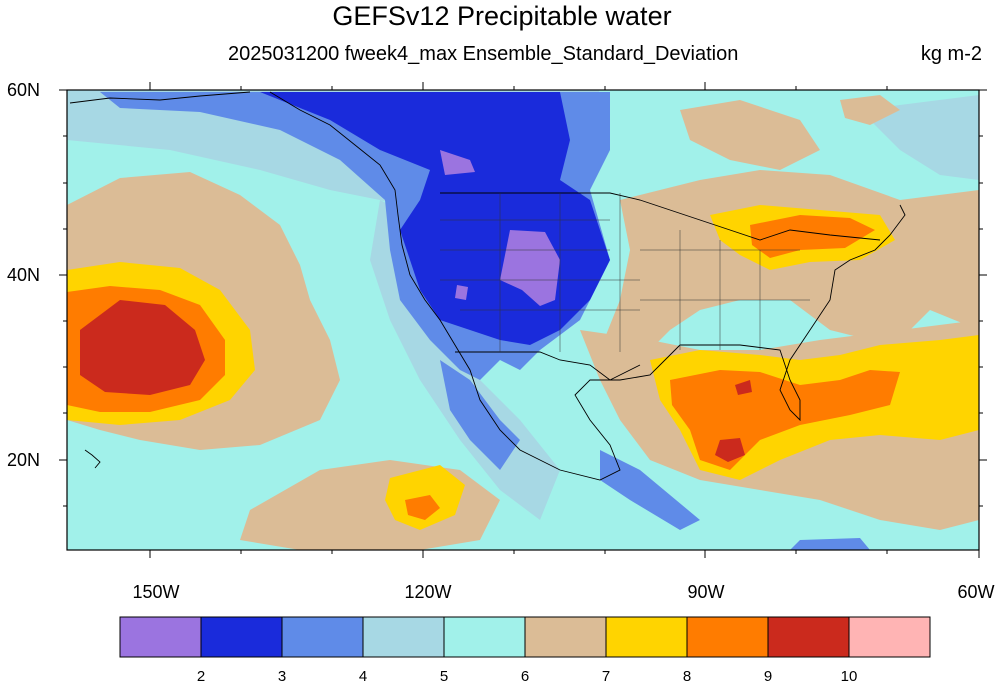 This screenshot has height=686, width=1004. Describe the element at coordinates (201, 676) in the screenshot. I see `colorbar-label: 2` at that location.